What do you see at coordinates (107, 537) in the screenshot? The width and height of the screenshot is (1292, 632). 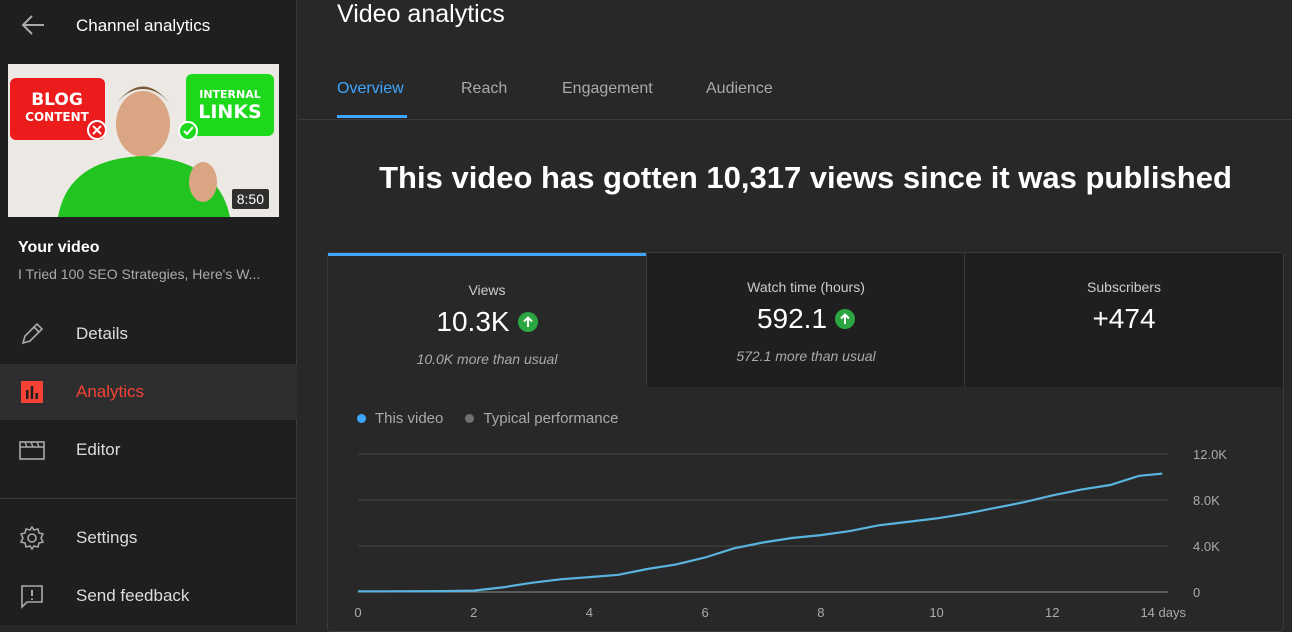 I see `sidebar-item-label: Settings` at bounding box center [107, 537].